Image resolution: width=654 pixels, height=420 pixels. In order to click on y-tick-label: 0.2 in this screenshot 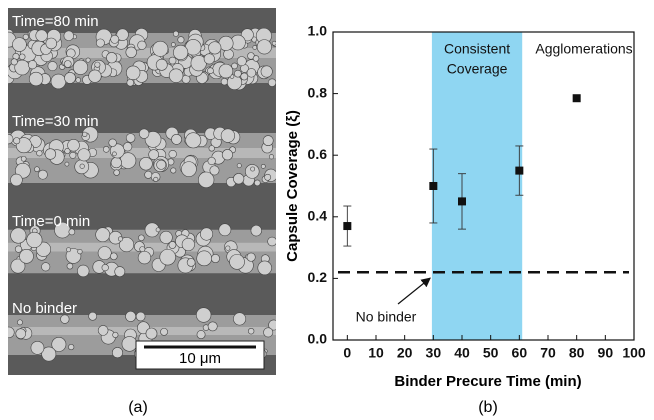, I will do `click(318, 277)`.